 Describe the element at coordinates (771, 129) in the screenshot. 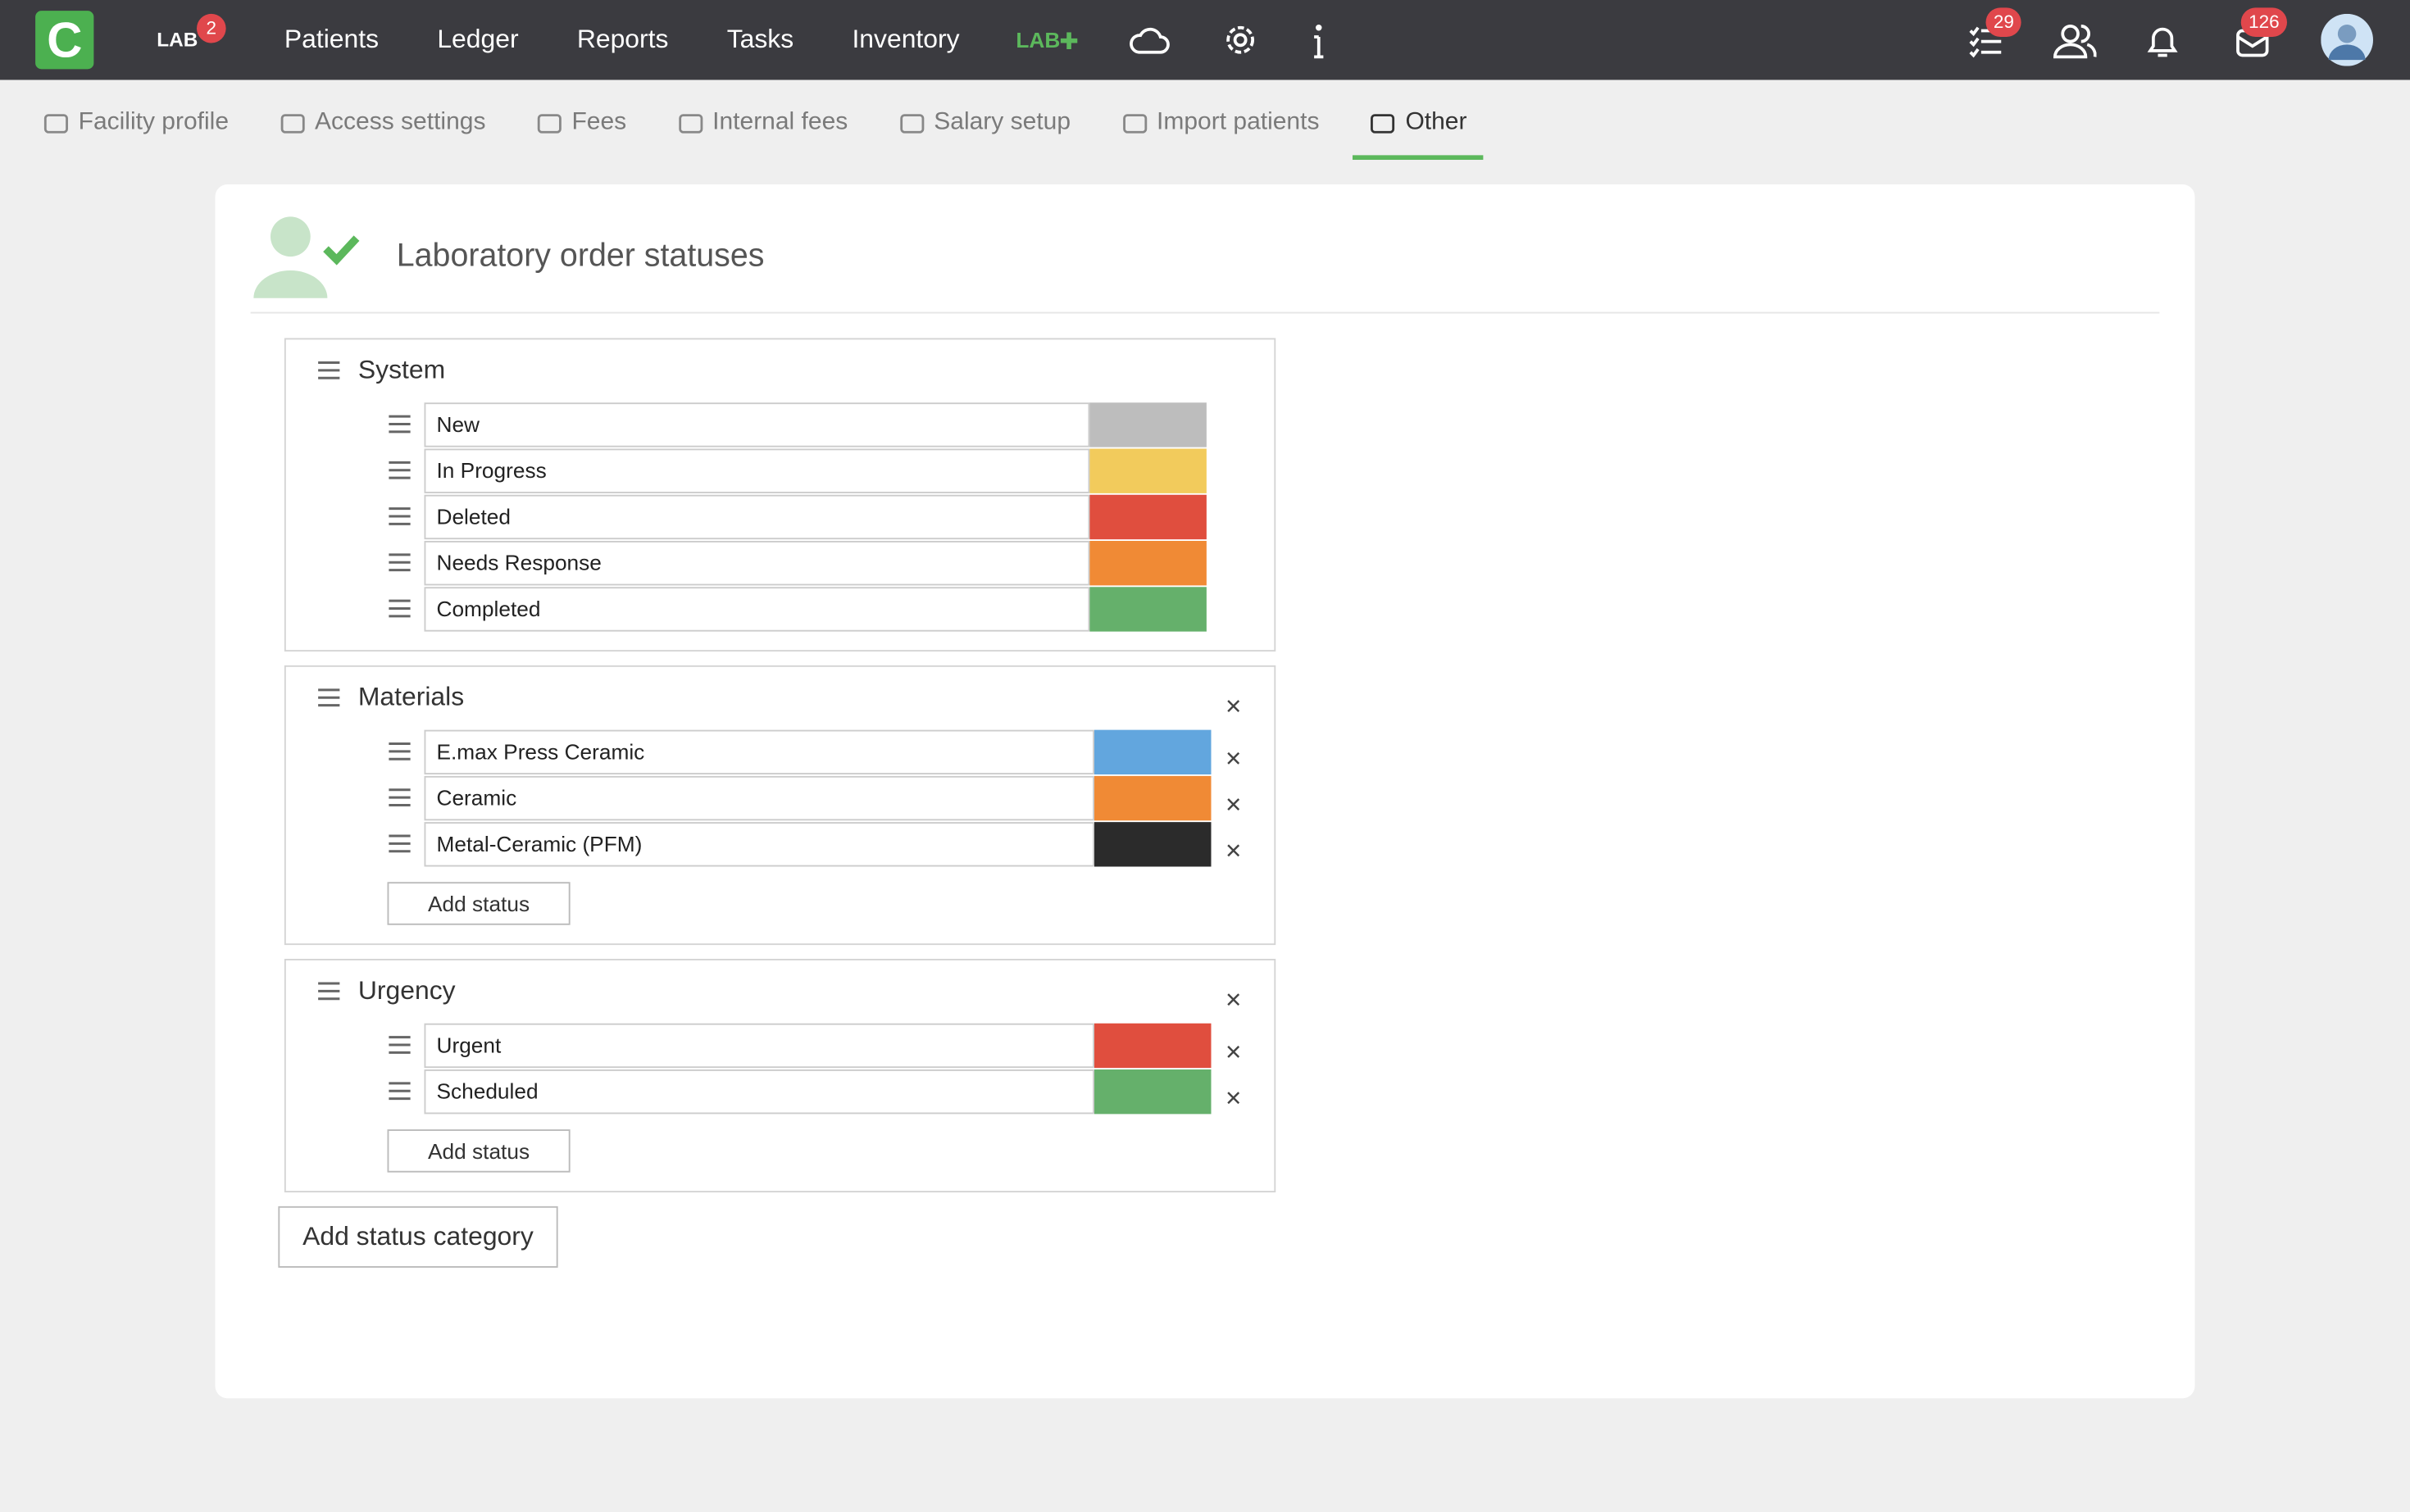

I see `tab: Internal fees` at that location.